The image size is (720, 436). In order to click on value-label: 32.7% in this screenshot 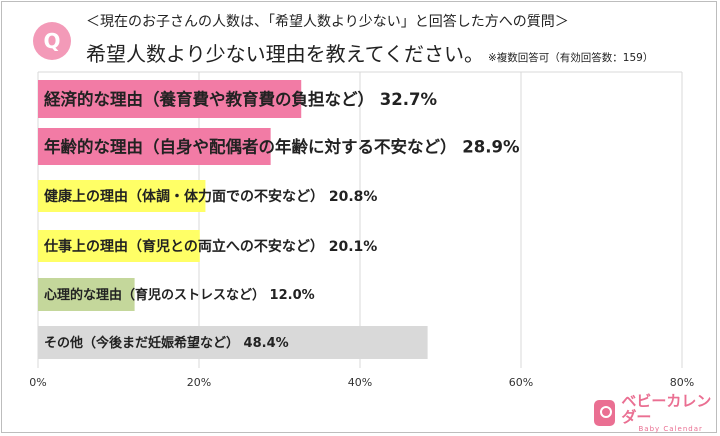, I will do `click(405, 99)`.